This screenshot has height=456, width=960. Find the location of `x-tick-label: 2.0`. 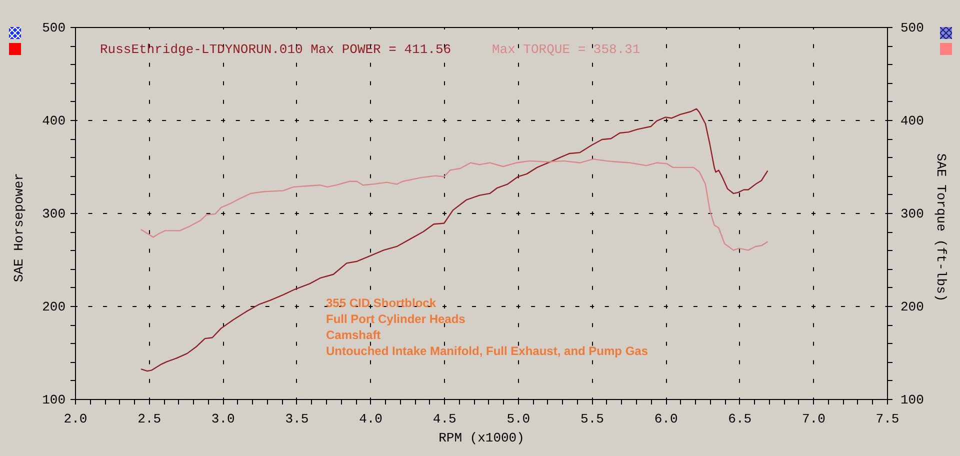

x-tick-label: 2.0 is located at coordinates (76, 419).